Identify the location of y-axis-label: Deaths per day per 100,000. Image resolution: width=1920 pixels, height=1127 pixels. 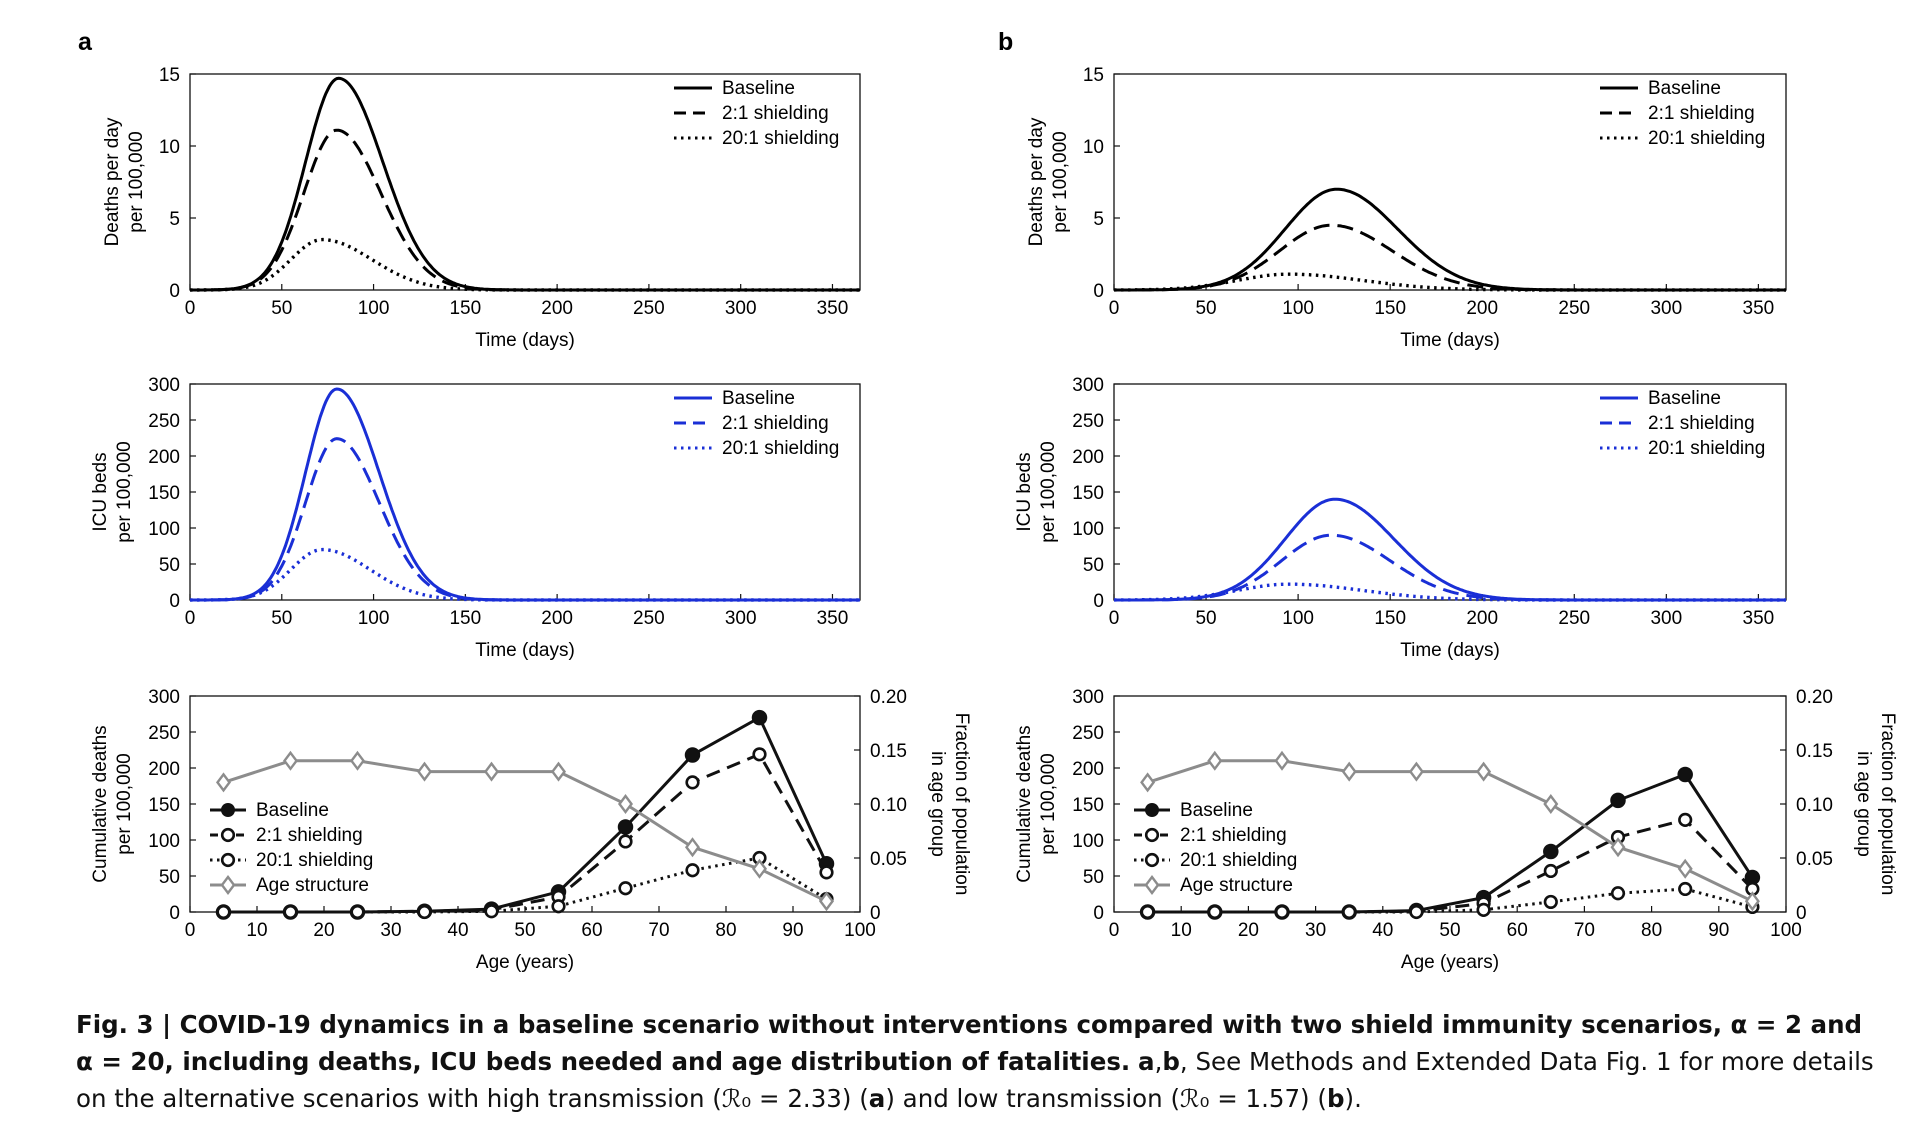
(124, 181).